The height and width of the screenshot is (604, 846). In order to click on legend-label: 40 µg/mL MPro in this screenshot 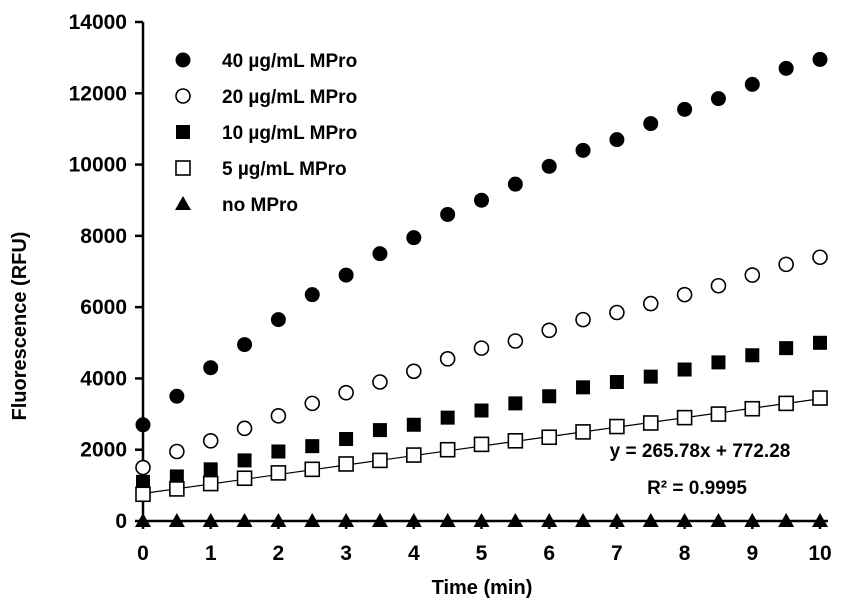, I will do `click(289, 61)`.